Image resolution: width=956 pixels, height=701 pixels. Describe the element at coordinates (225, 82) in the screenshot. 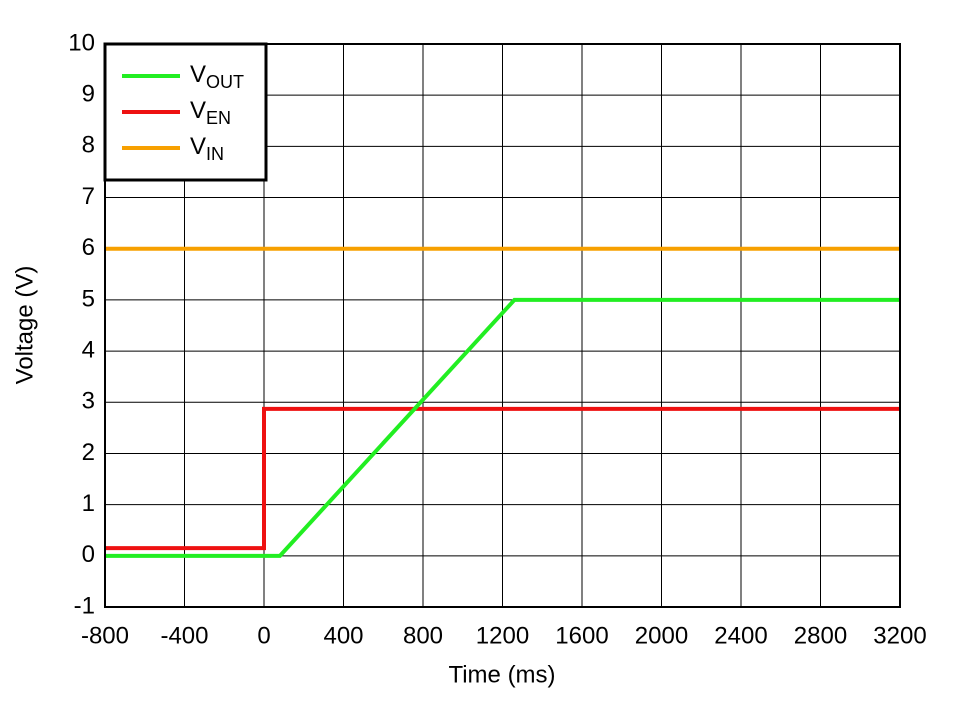

I see `legend-subscript: OUT` at that location.